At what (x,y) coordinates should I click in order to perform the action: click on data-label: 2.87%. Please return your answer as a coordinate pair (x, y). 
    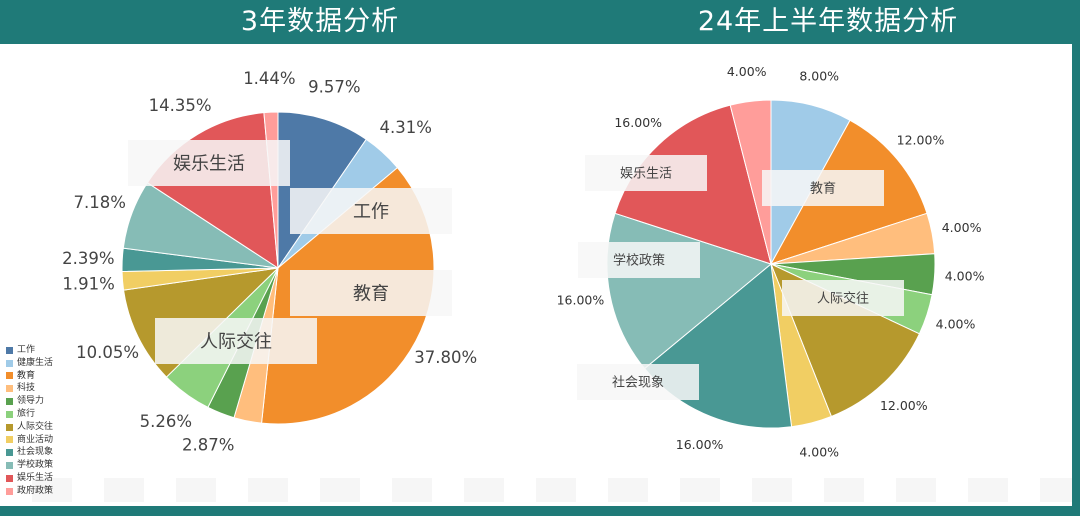
    Looking at the image, I should click on (208, 445).